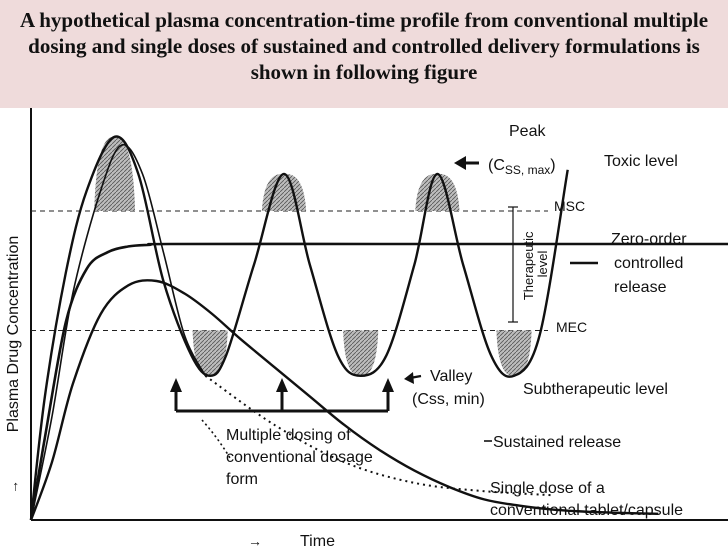  I want to click on y-axis-arrow: →, so click(13, 487).